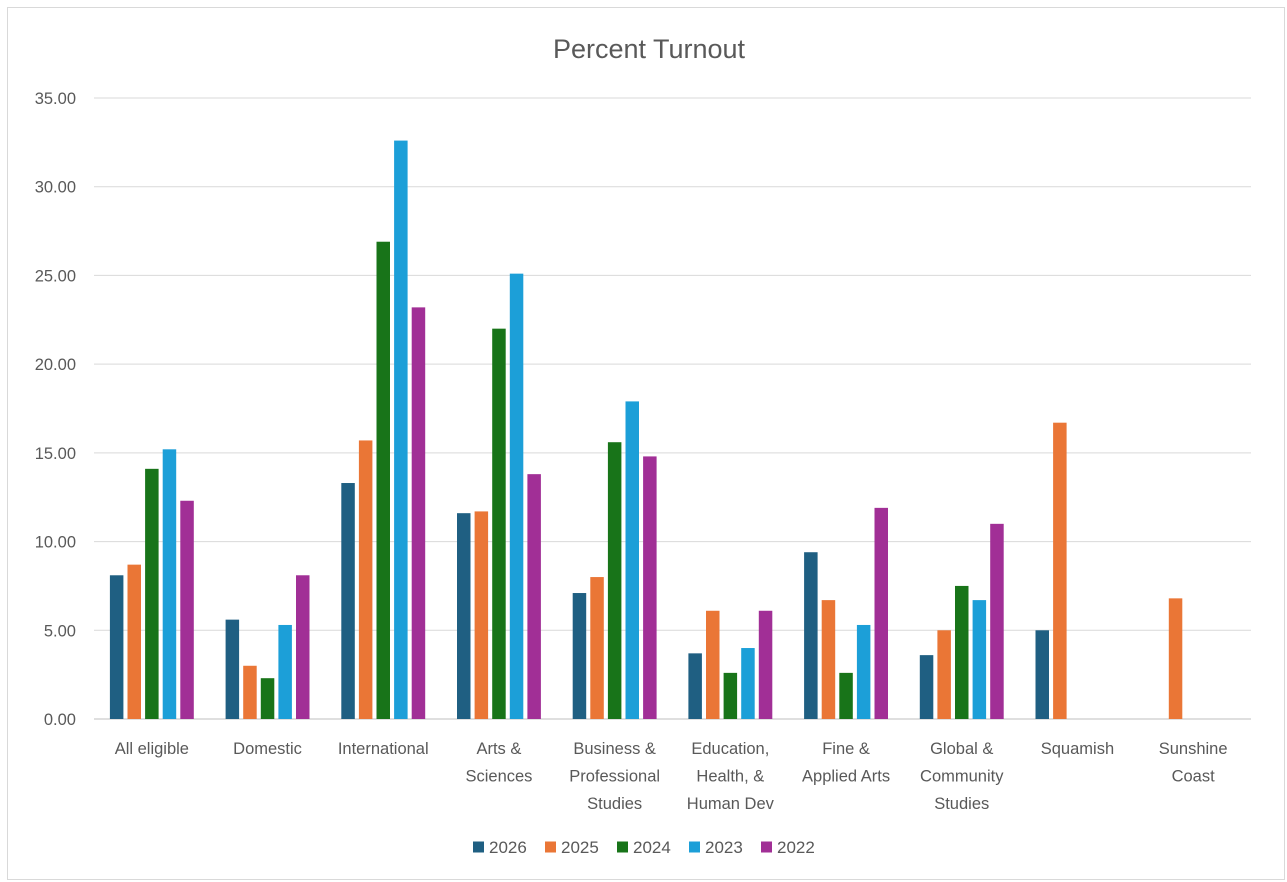  Describe the element at coordinates (55, 276) in the screenshot. I see `y-tick-label: 25.00` at that location.